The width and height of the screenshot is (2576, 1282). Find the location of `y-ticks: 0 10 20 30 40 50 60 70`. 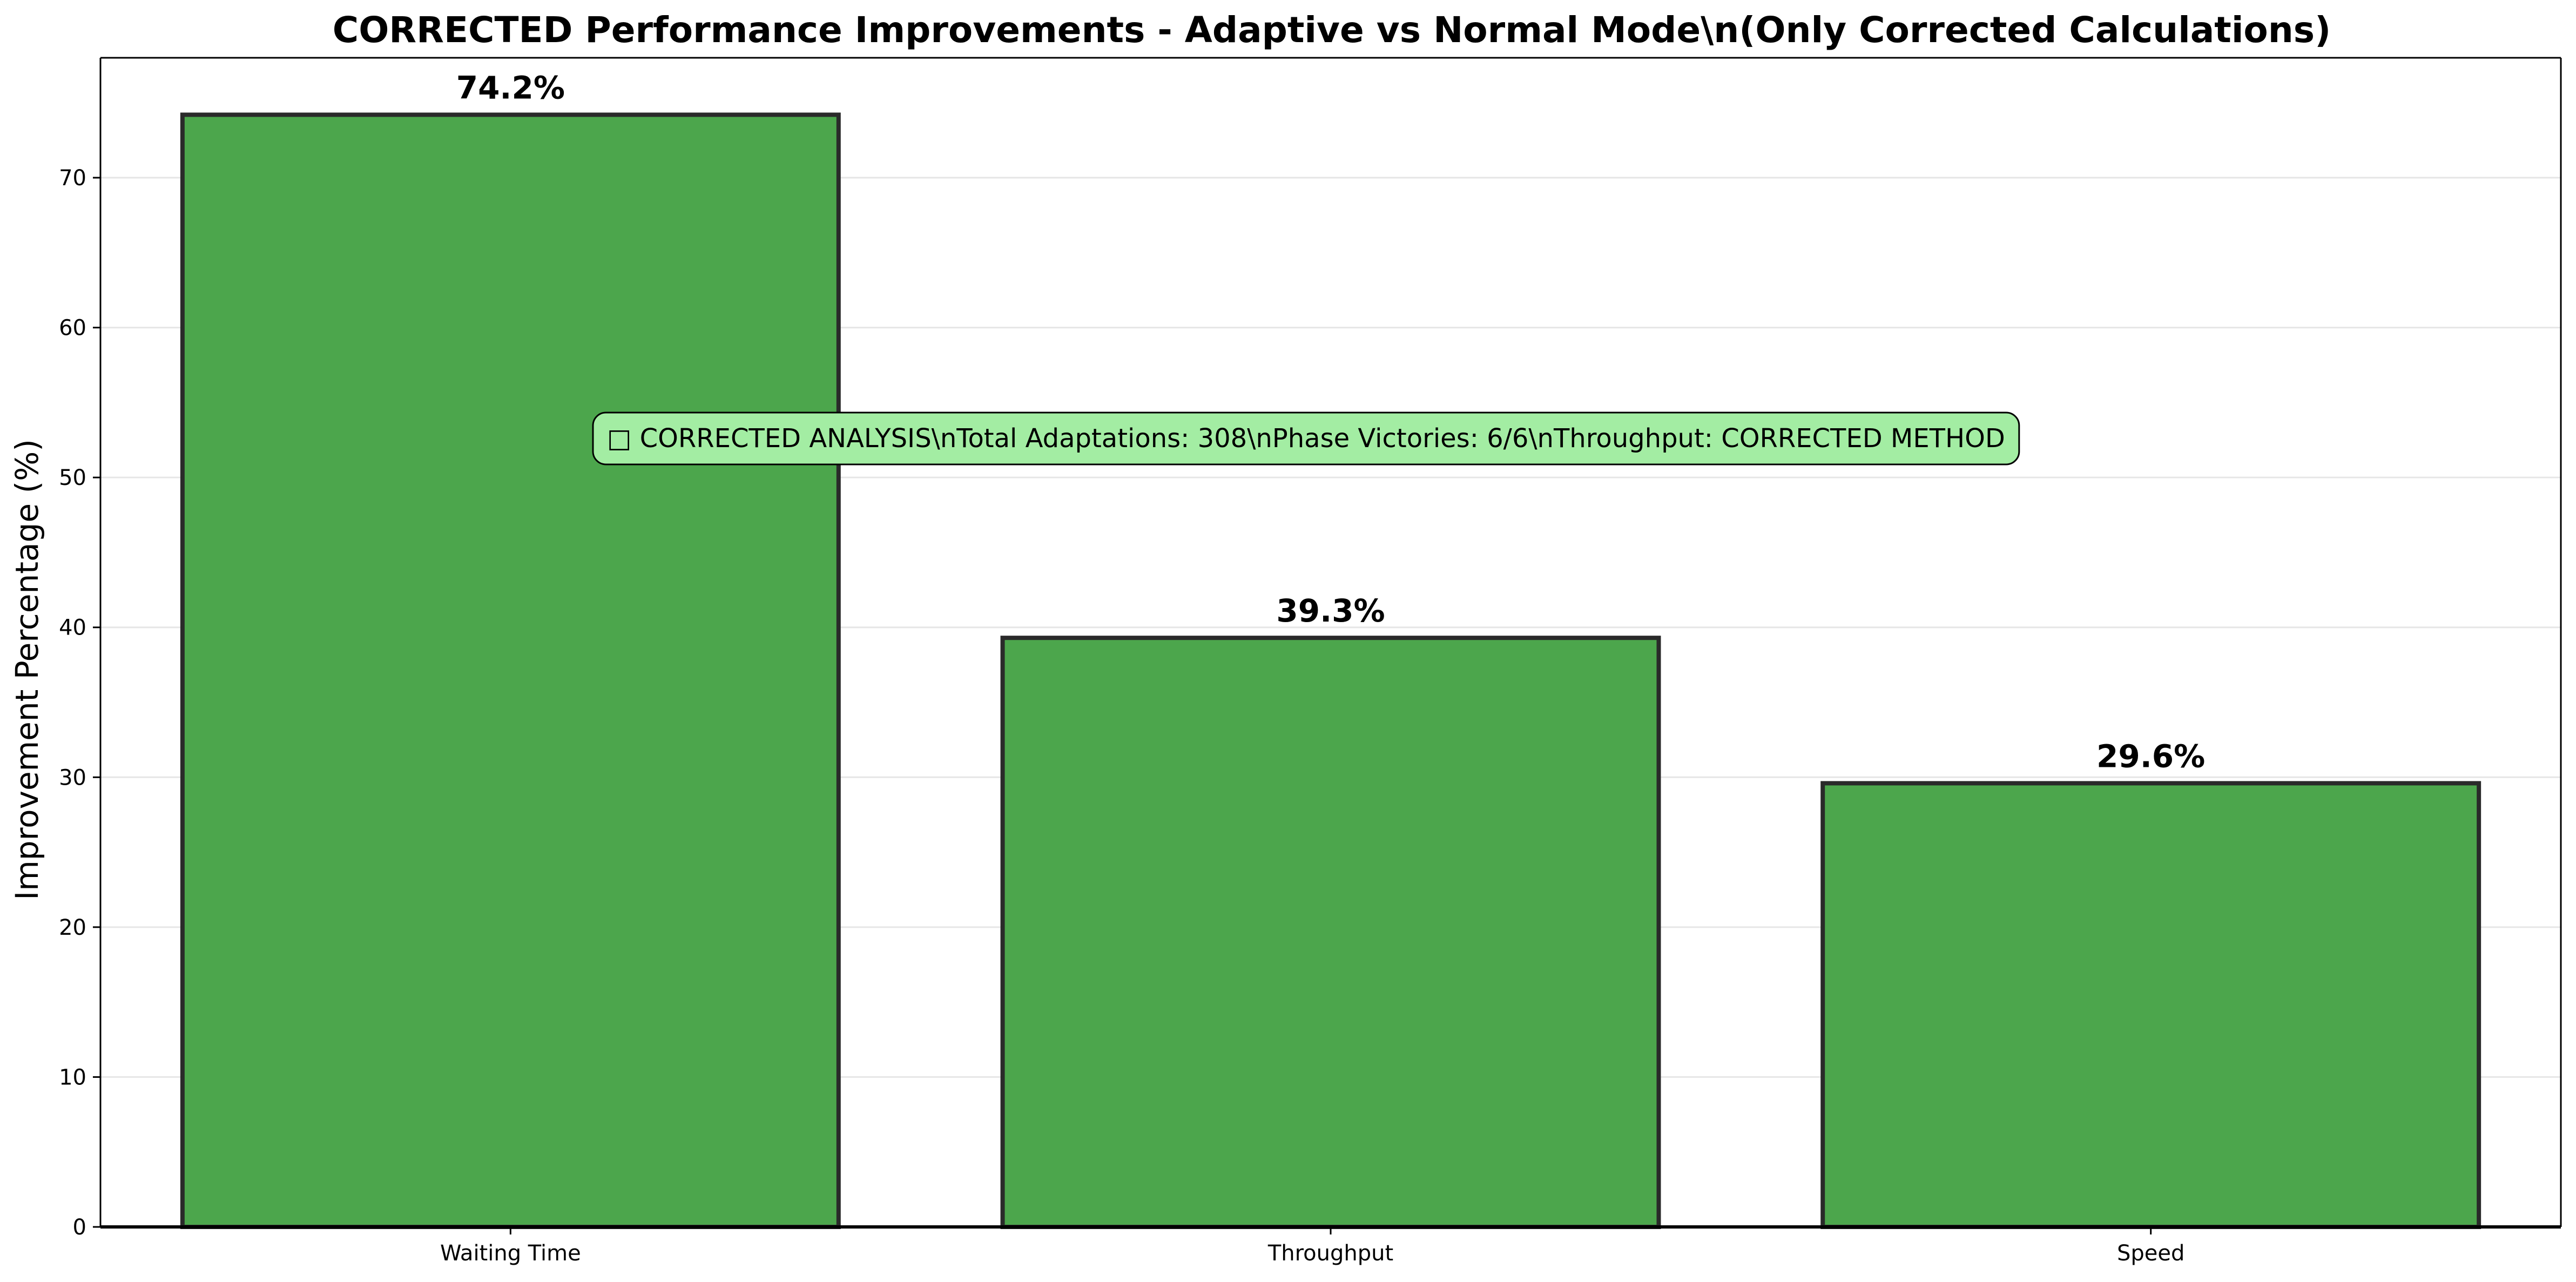

y-ticks: 0 10 20 30 40 50 60 70 is located at coordinates (79, 703).